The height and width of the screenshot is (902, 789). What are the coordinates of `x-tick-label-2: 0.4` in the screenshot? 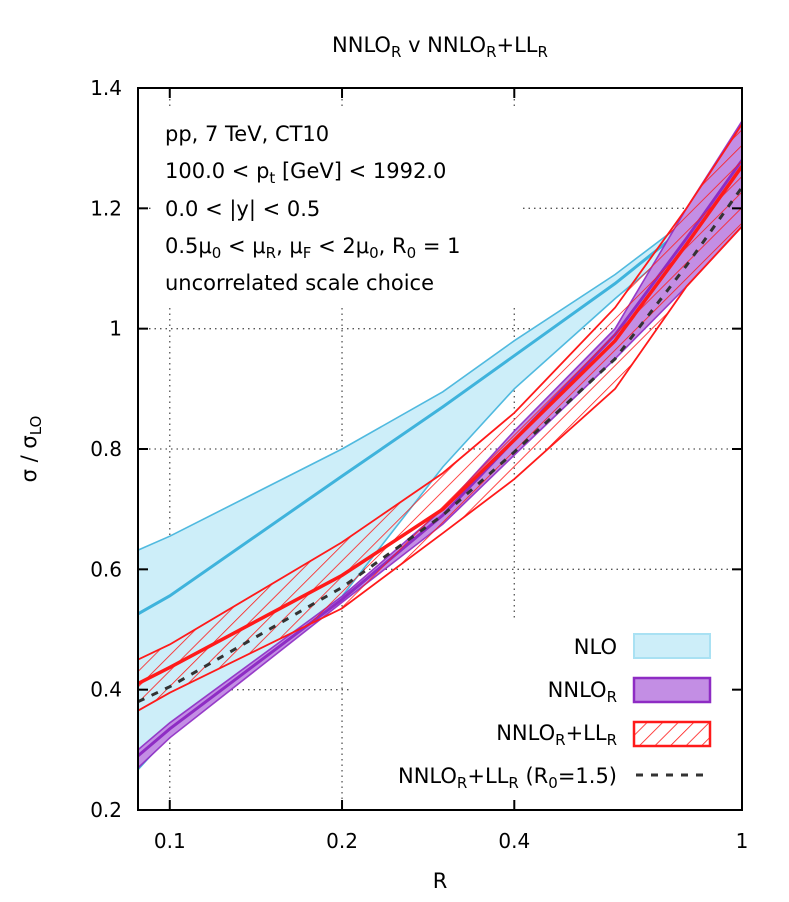 It's located at (514, 841).